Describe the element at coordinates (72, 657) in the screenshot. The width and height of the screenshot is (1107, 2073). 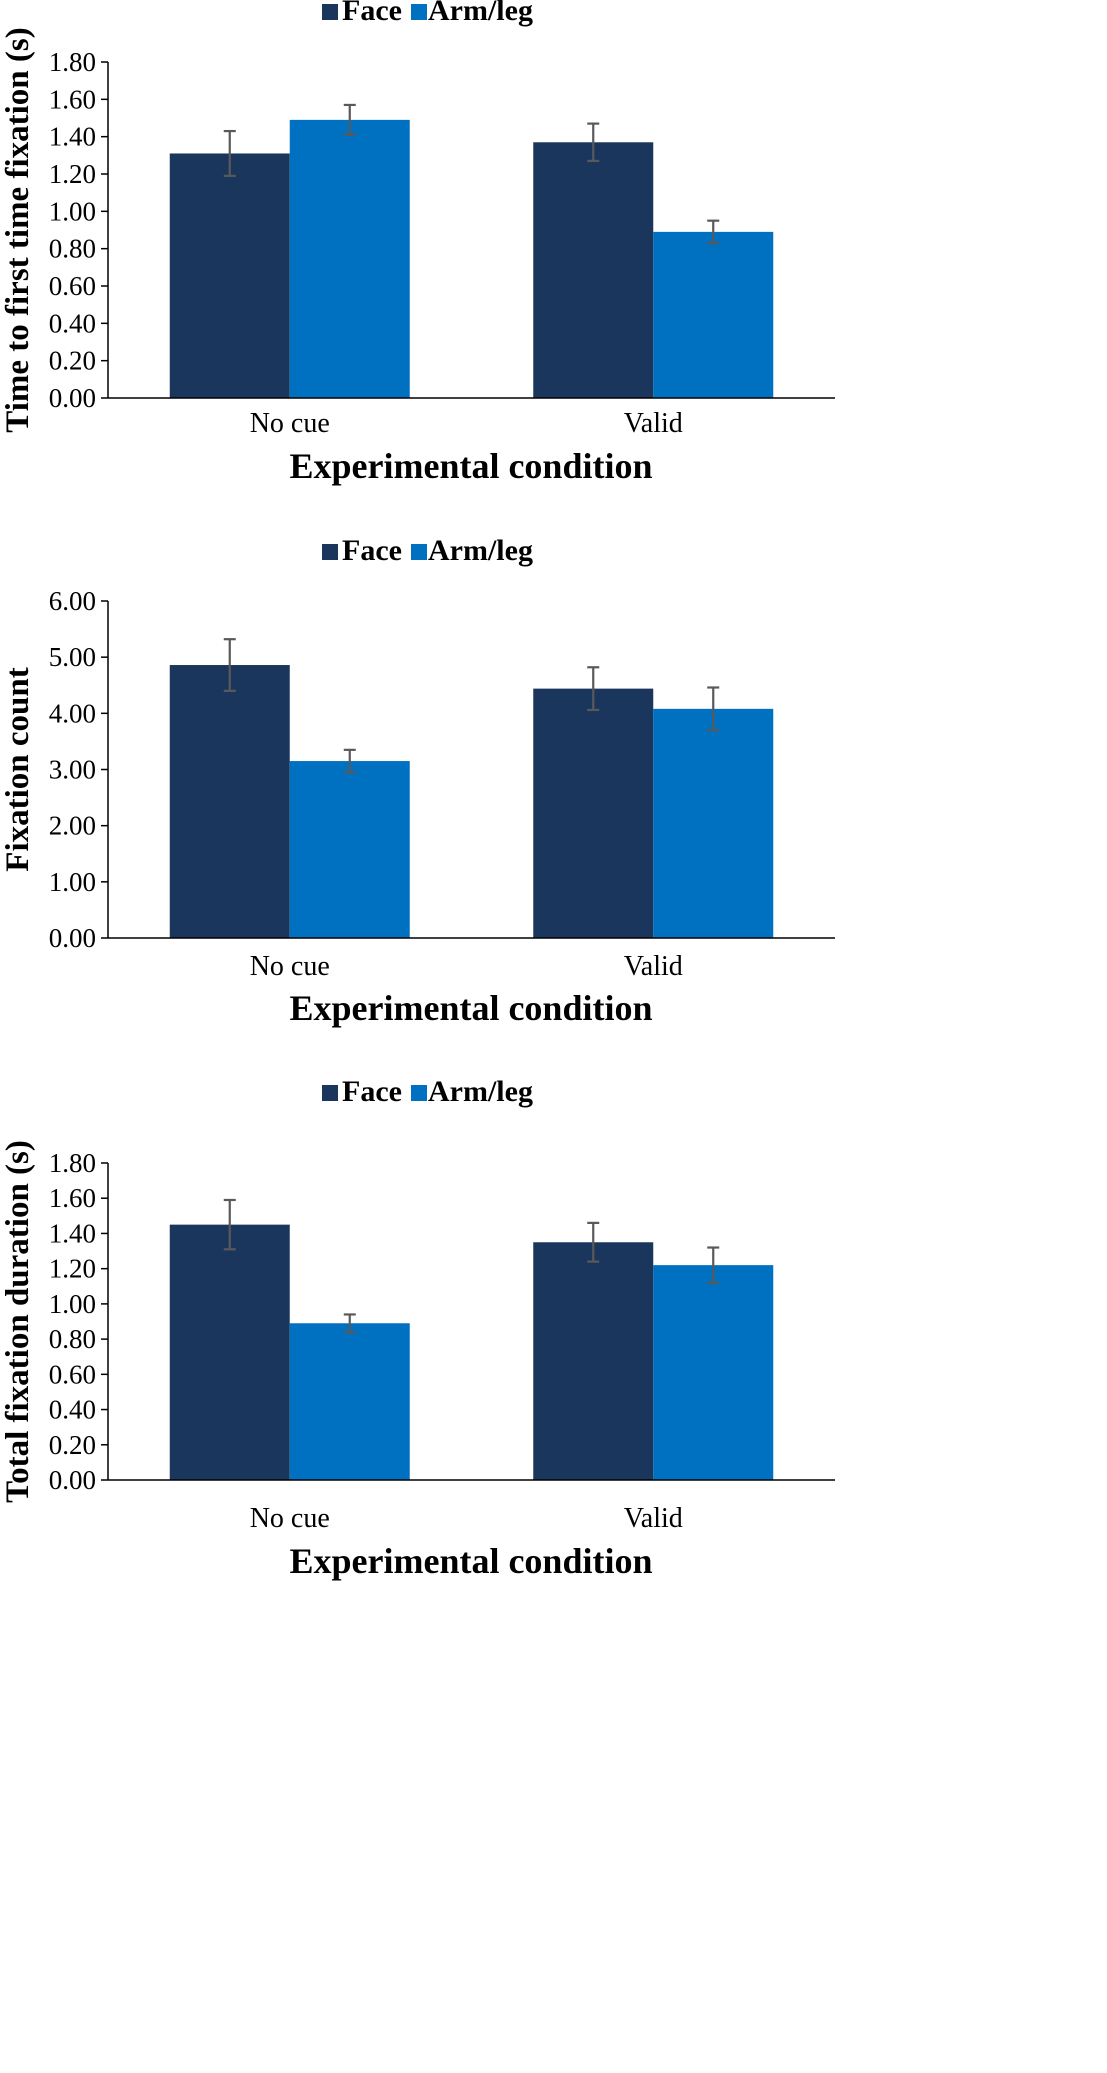
I see `y-tick-label: 5.00` at that location.